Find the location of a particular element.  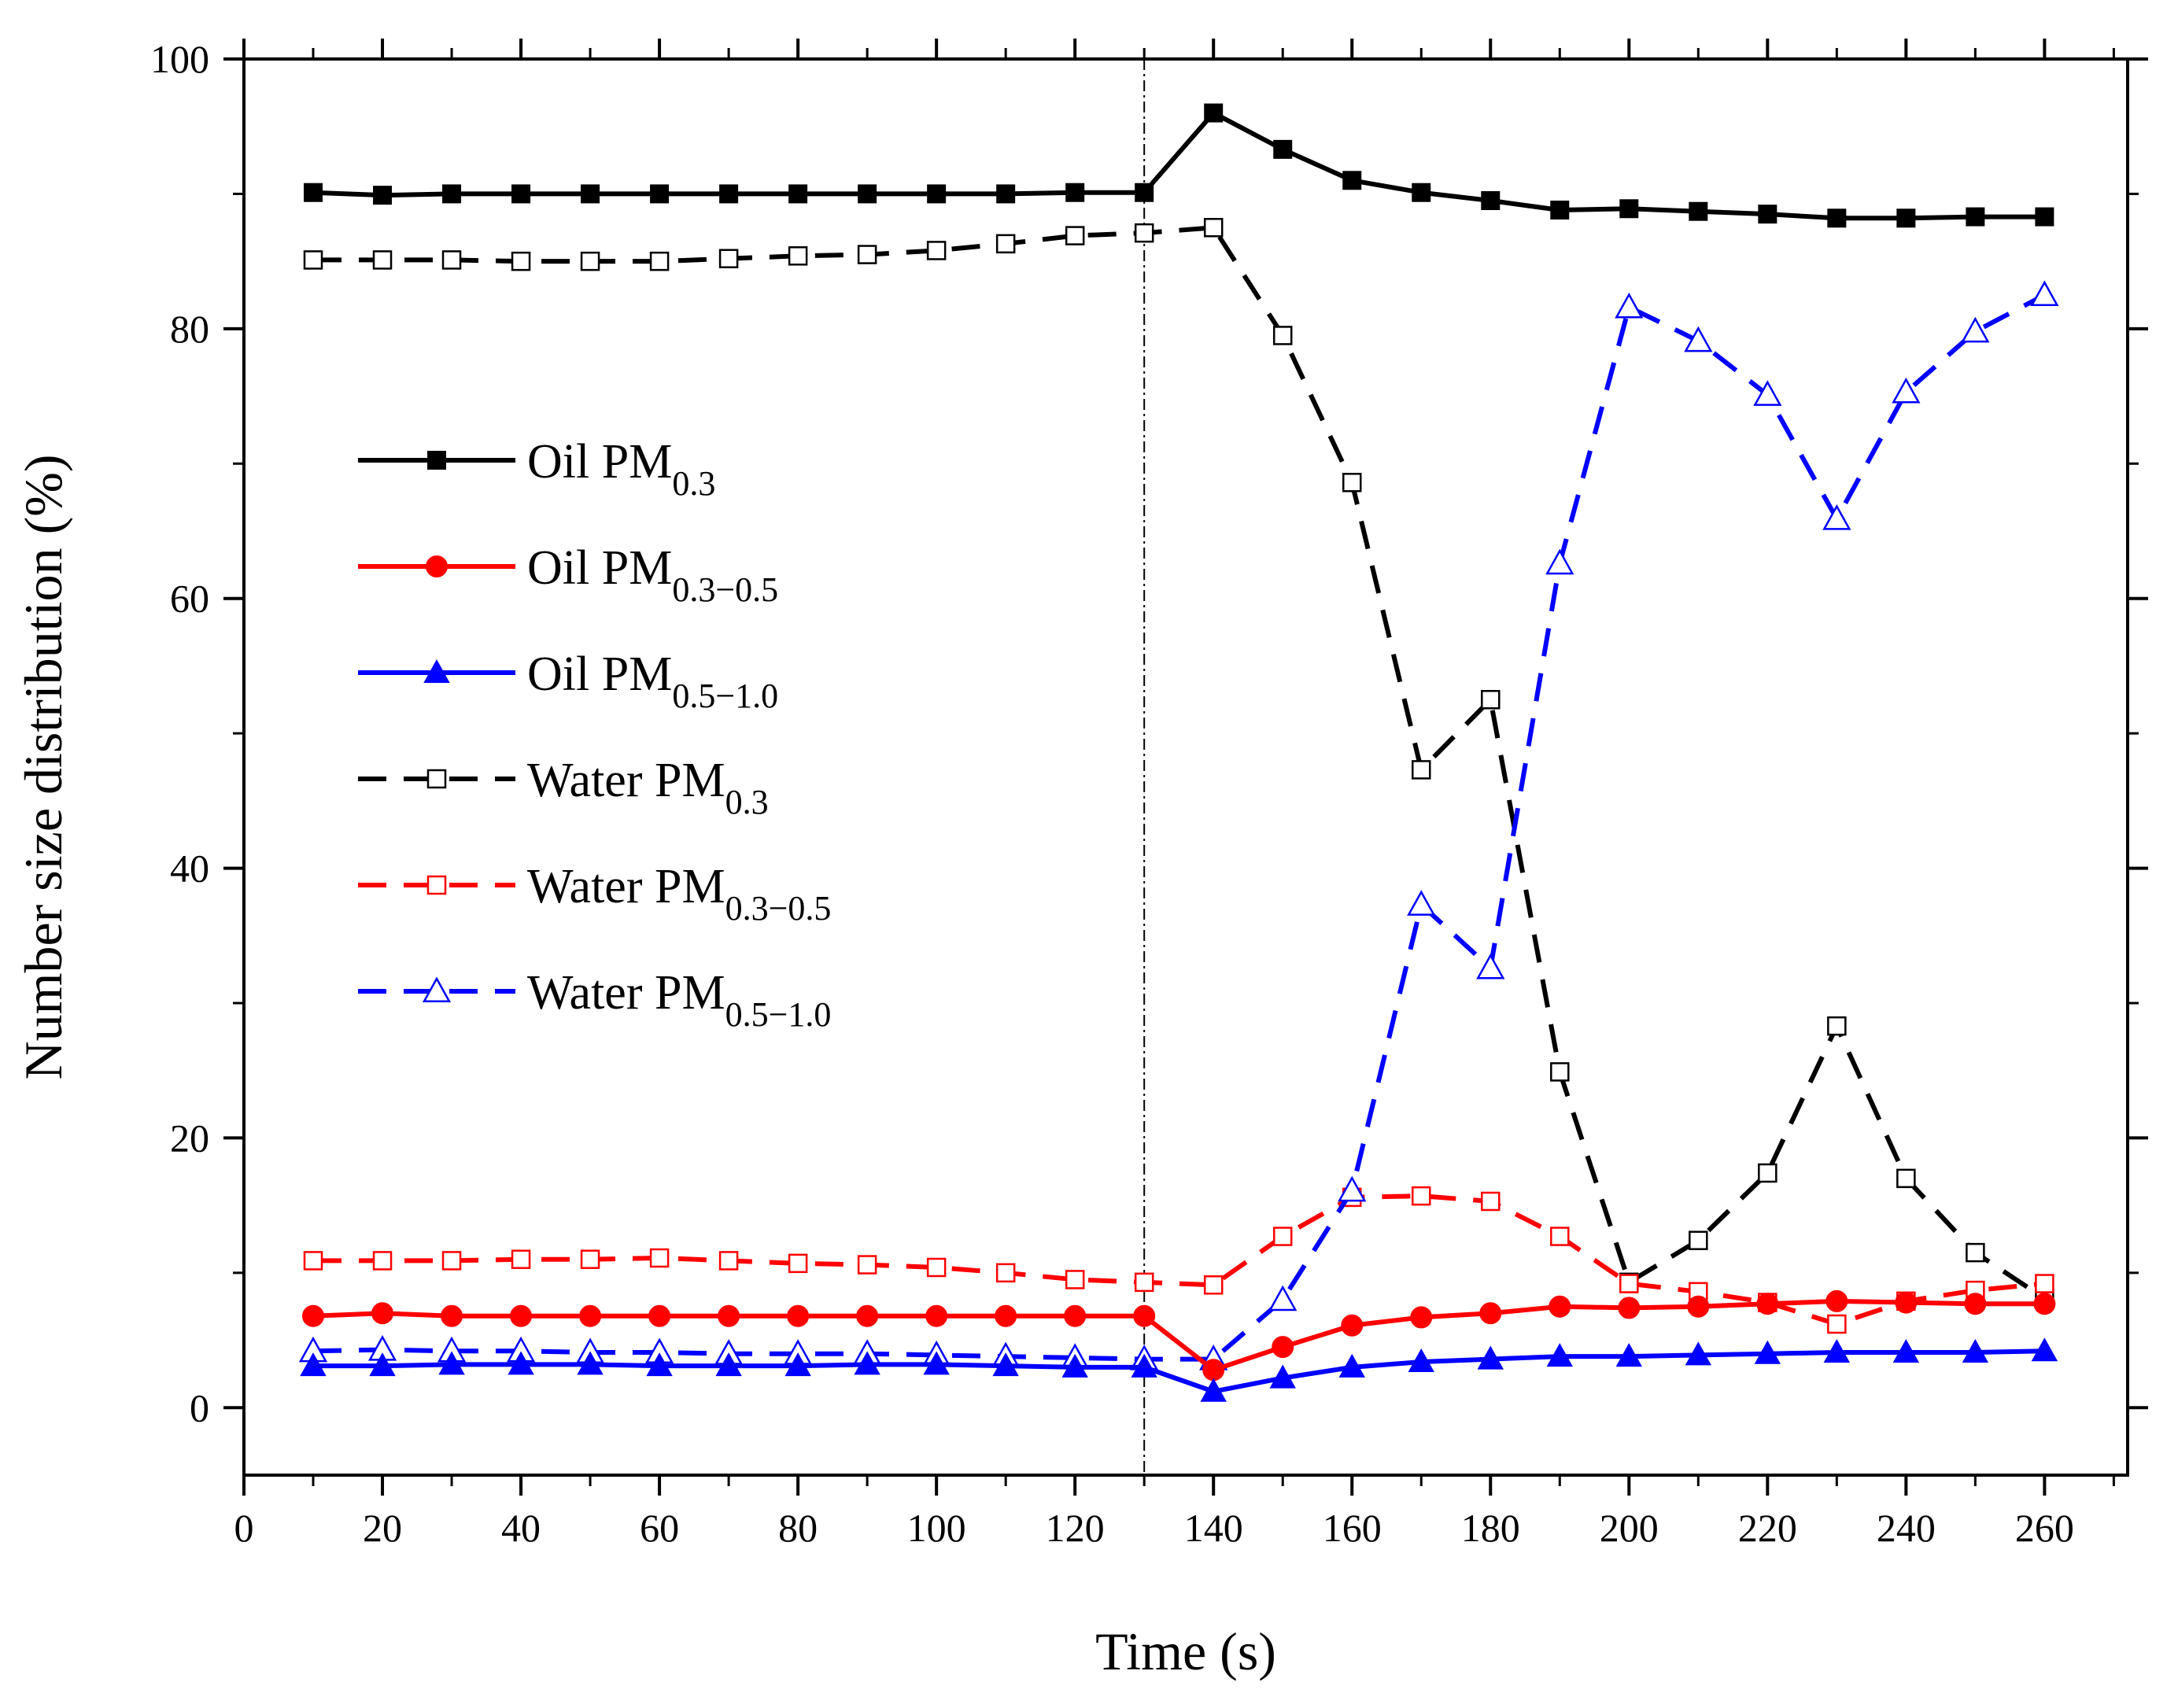

legend-label-subscript: 0.5−1.0 is located at coordinates (725, 696).